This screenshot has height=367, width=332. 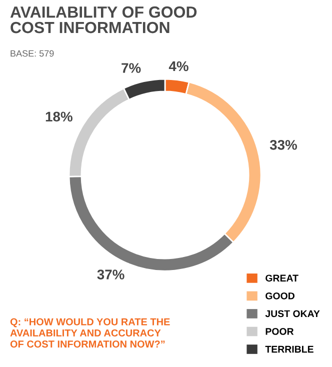 What do you see at coordinates (32, 53) in the screenshot?
I see `chart-subtitle: BASE: 579` at bounding box center [32, 53].